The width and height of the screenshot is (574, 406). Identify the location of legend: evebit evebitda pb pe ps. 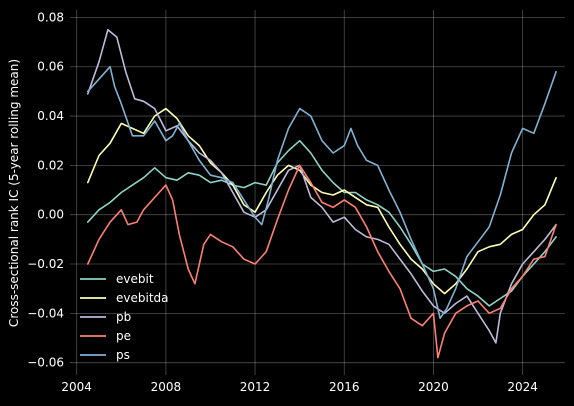
(124, 317).